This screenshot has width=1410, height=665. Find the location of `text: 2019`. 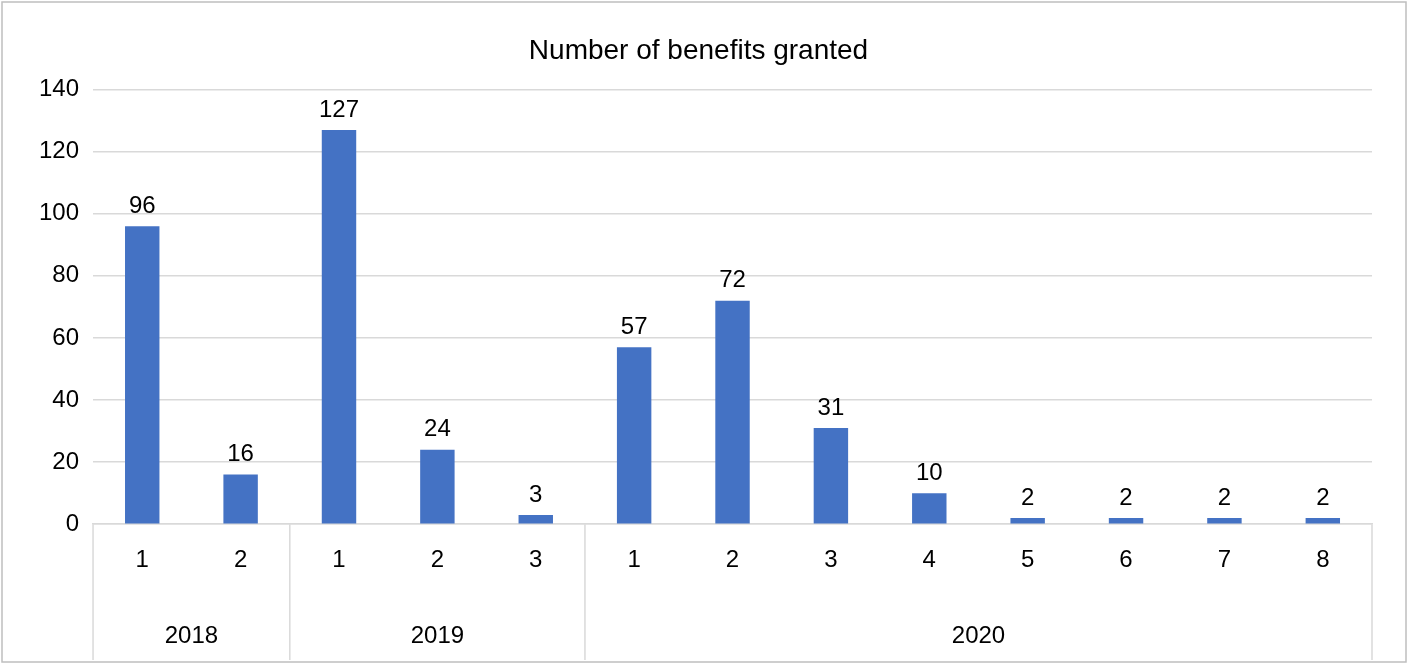

text: 2019 is located at coordinates (437, 634).